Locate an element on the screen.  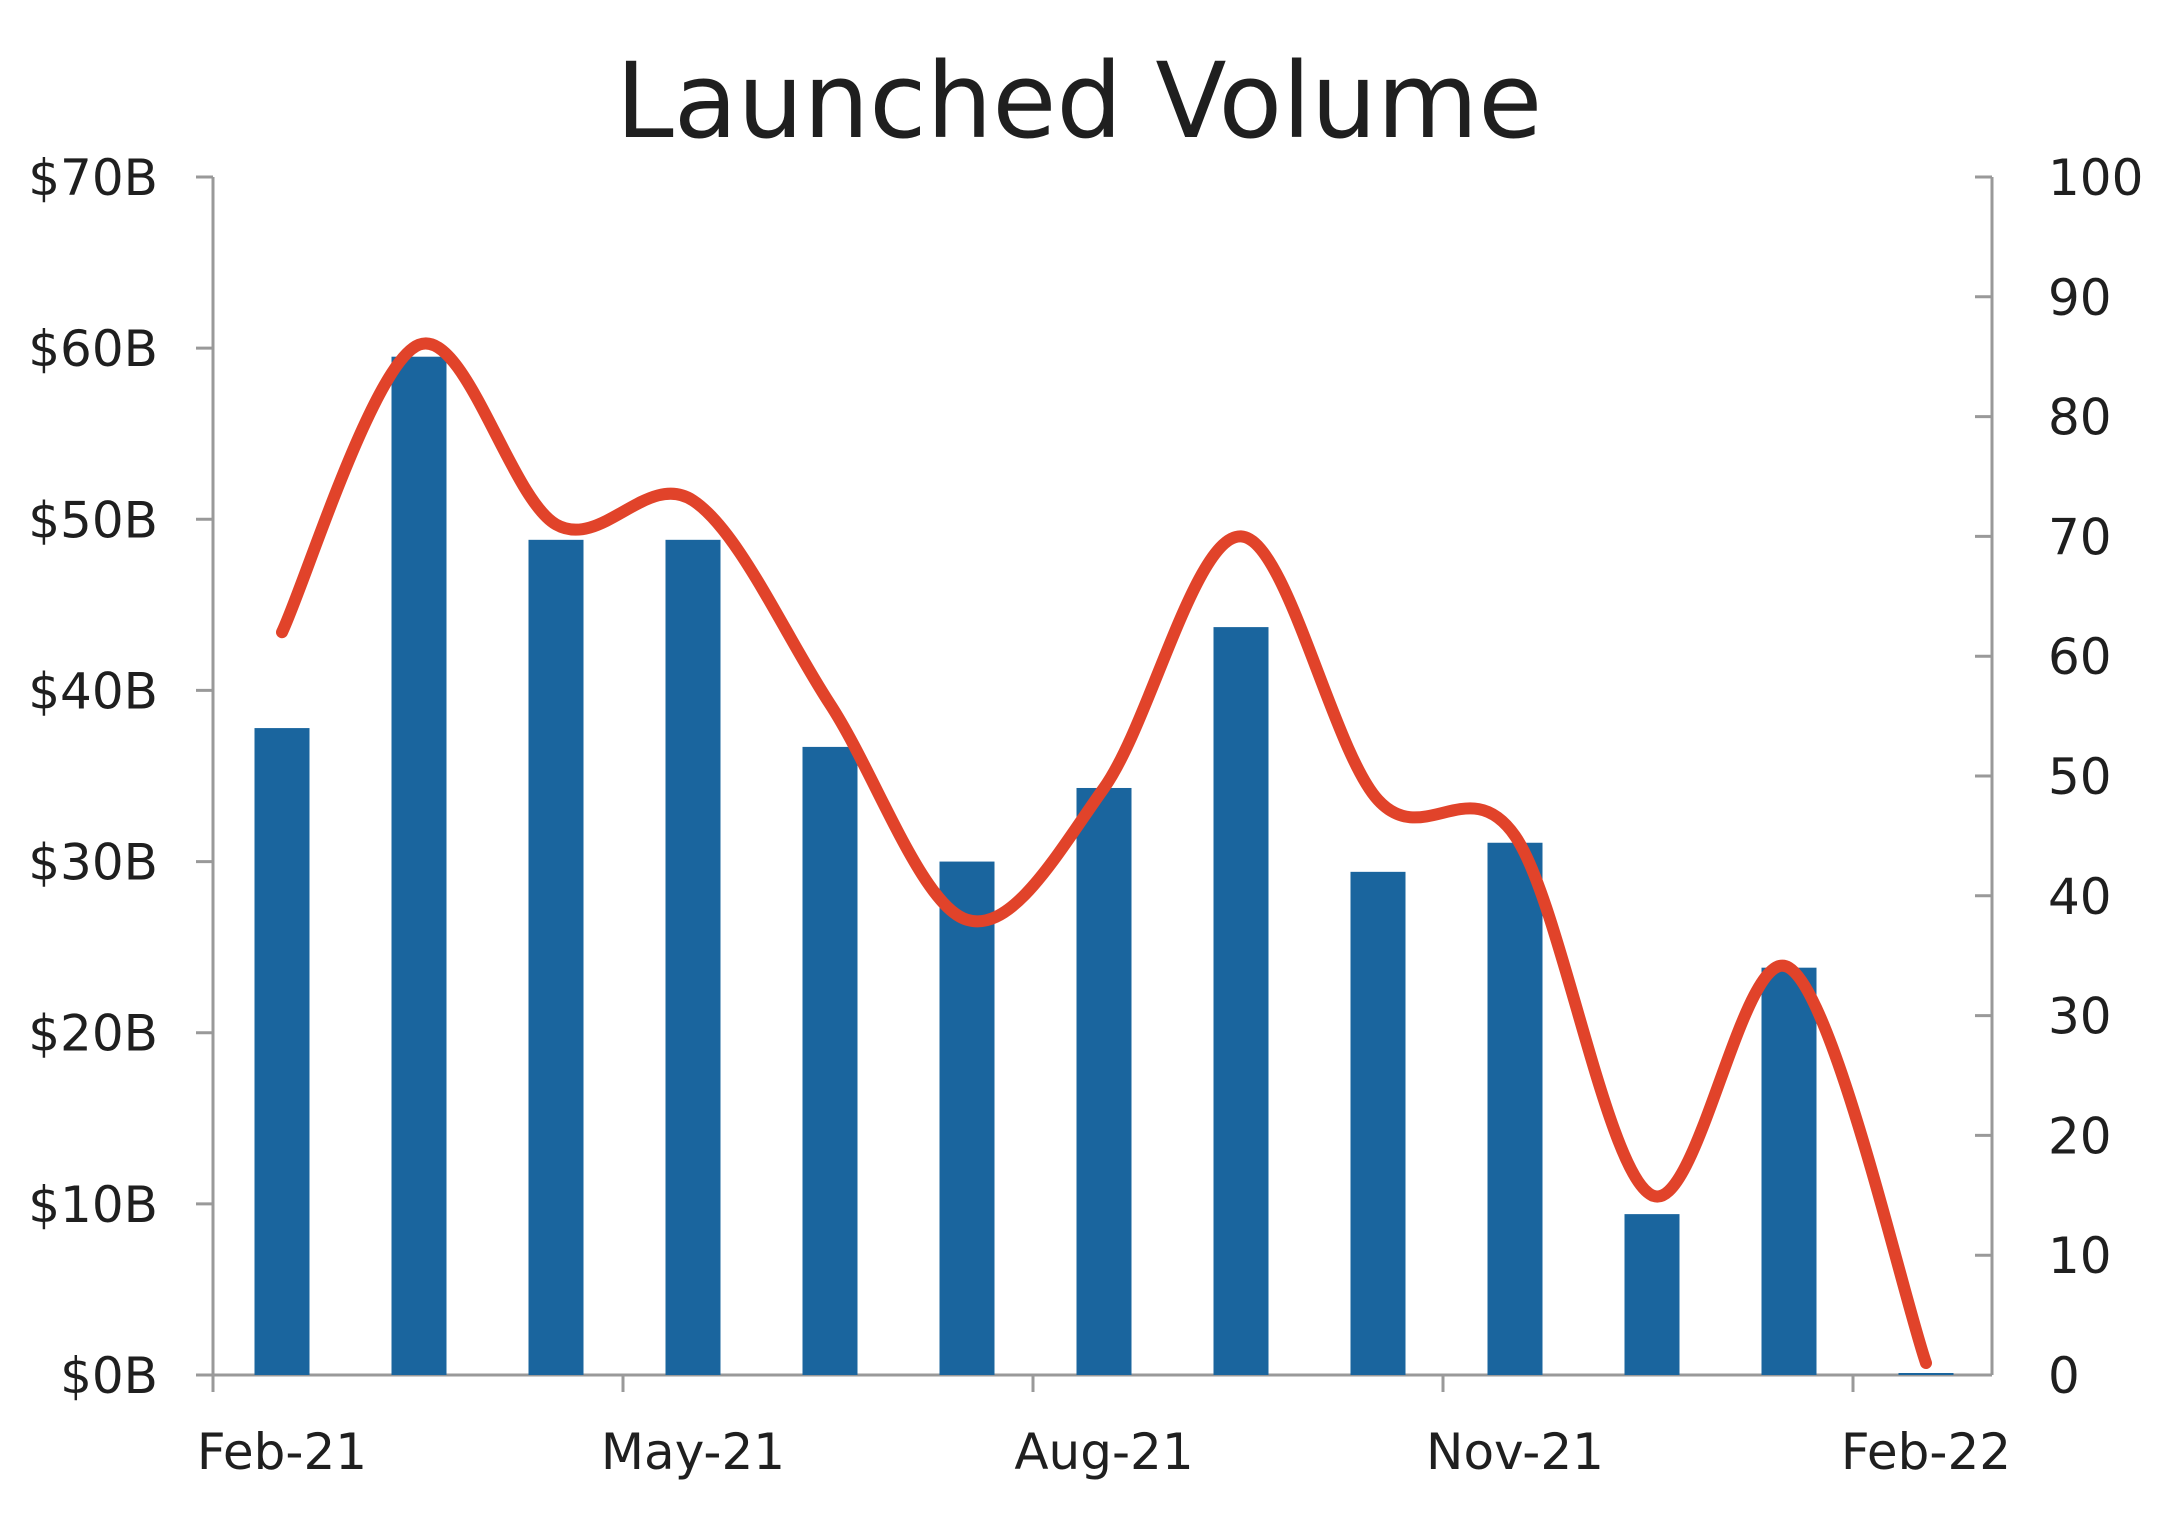
y-right-tick-label: 100 is located at coordinates (2095, 178).